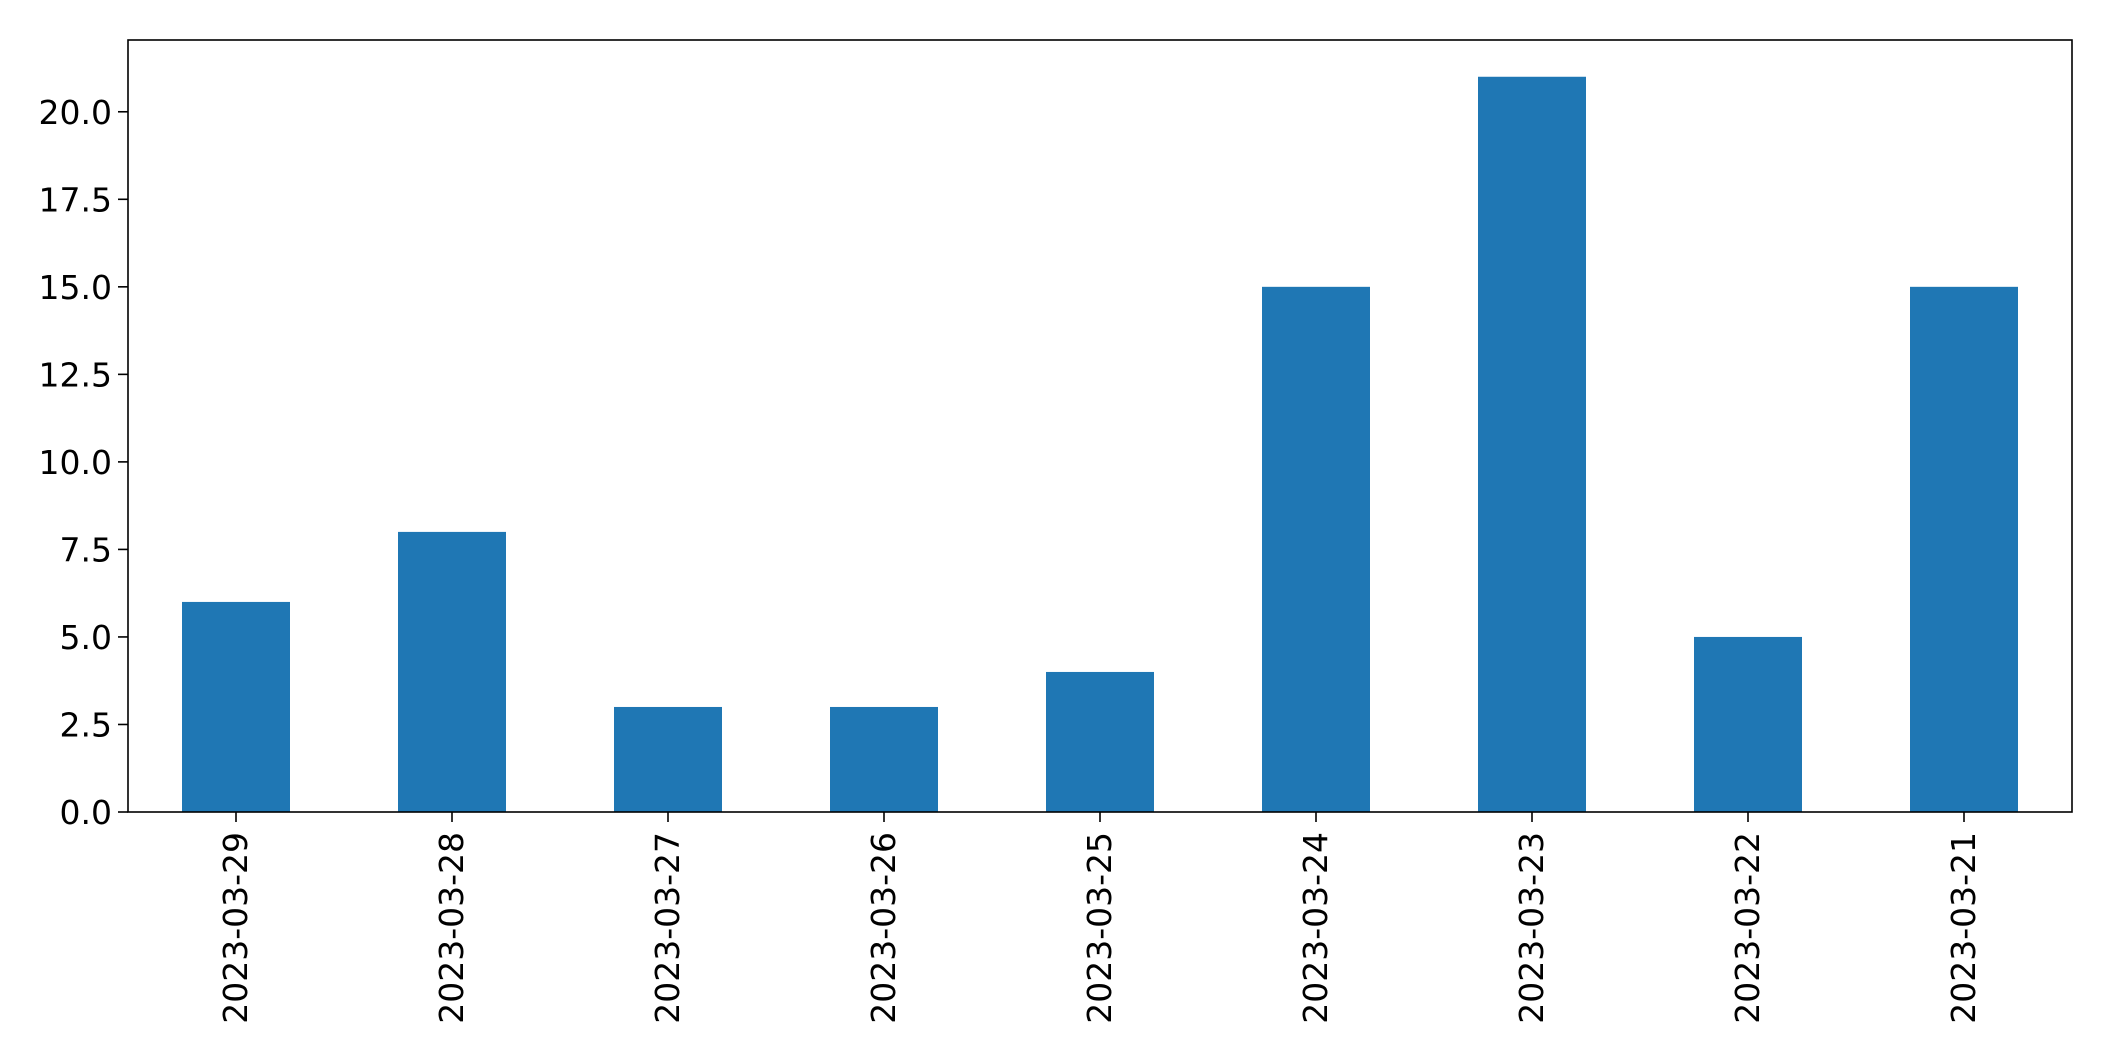 The height and width of the screenshot is (1061, 2104). Describe the element at coordinates (86, 637) in the screenshot. I see `y-tick-label: 5.0` at that location.